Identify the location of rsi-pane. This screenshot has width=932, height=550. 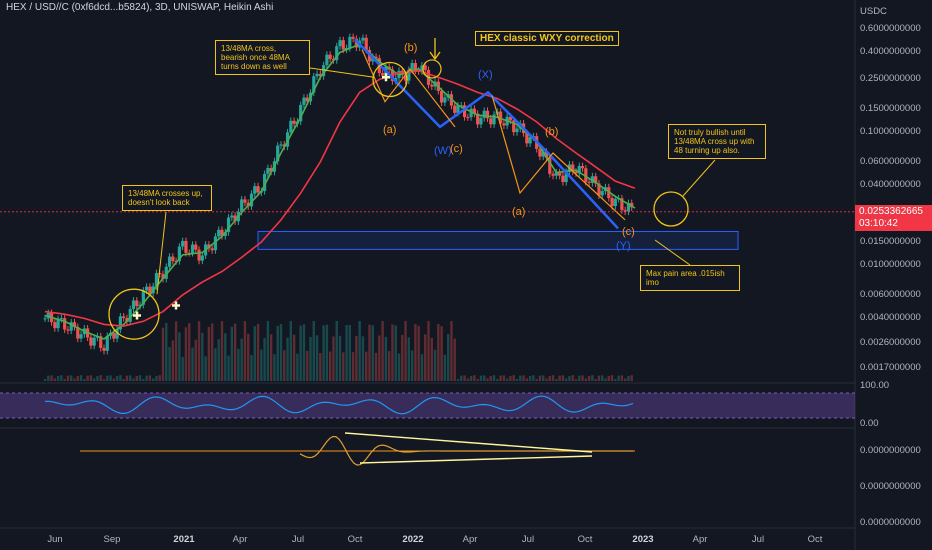
(427, 405).